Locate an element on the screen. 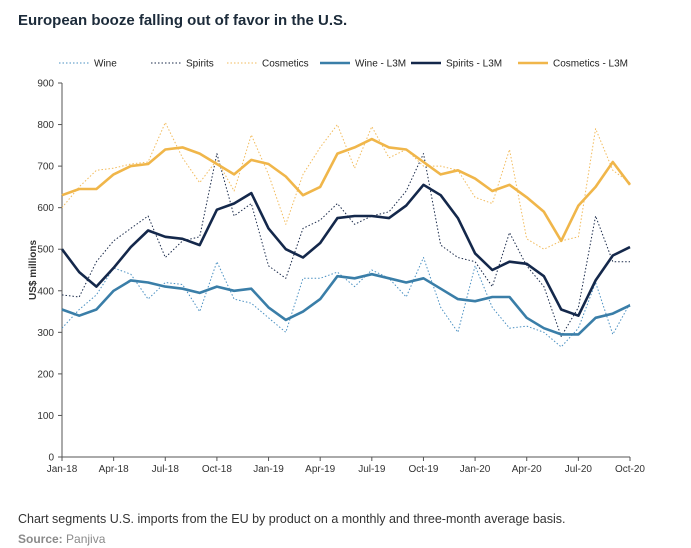 The height and width of the screenshot is (548, 691). y-tick-label: 600 is located at coordinates (45, 208).